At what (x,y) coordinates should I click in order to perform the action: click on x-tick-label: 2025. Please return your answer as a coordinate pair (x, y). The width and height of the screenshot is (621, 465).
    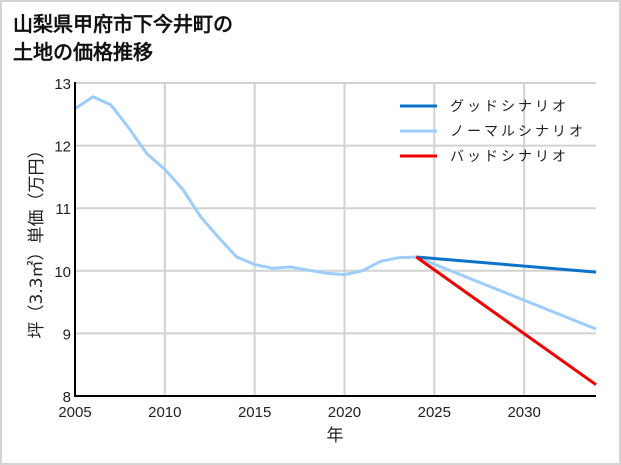
    Looking at the image, I should click on (434, 412).